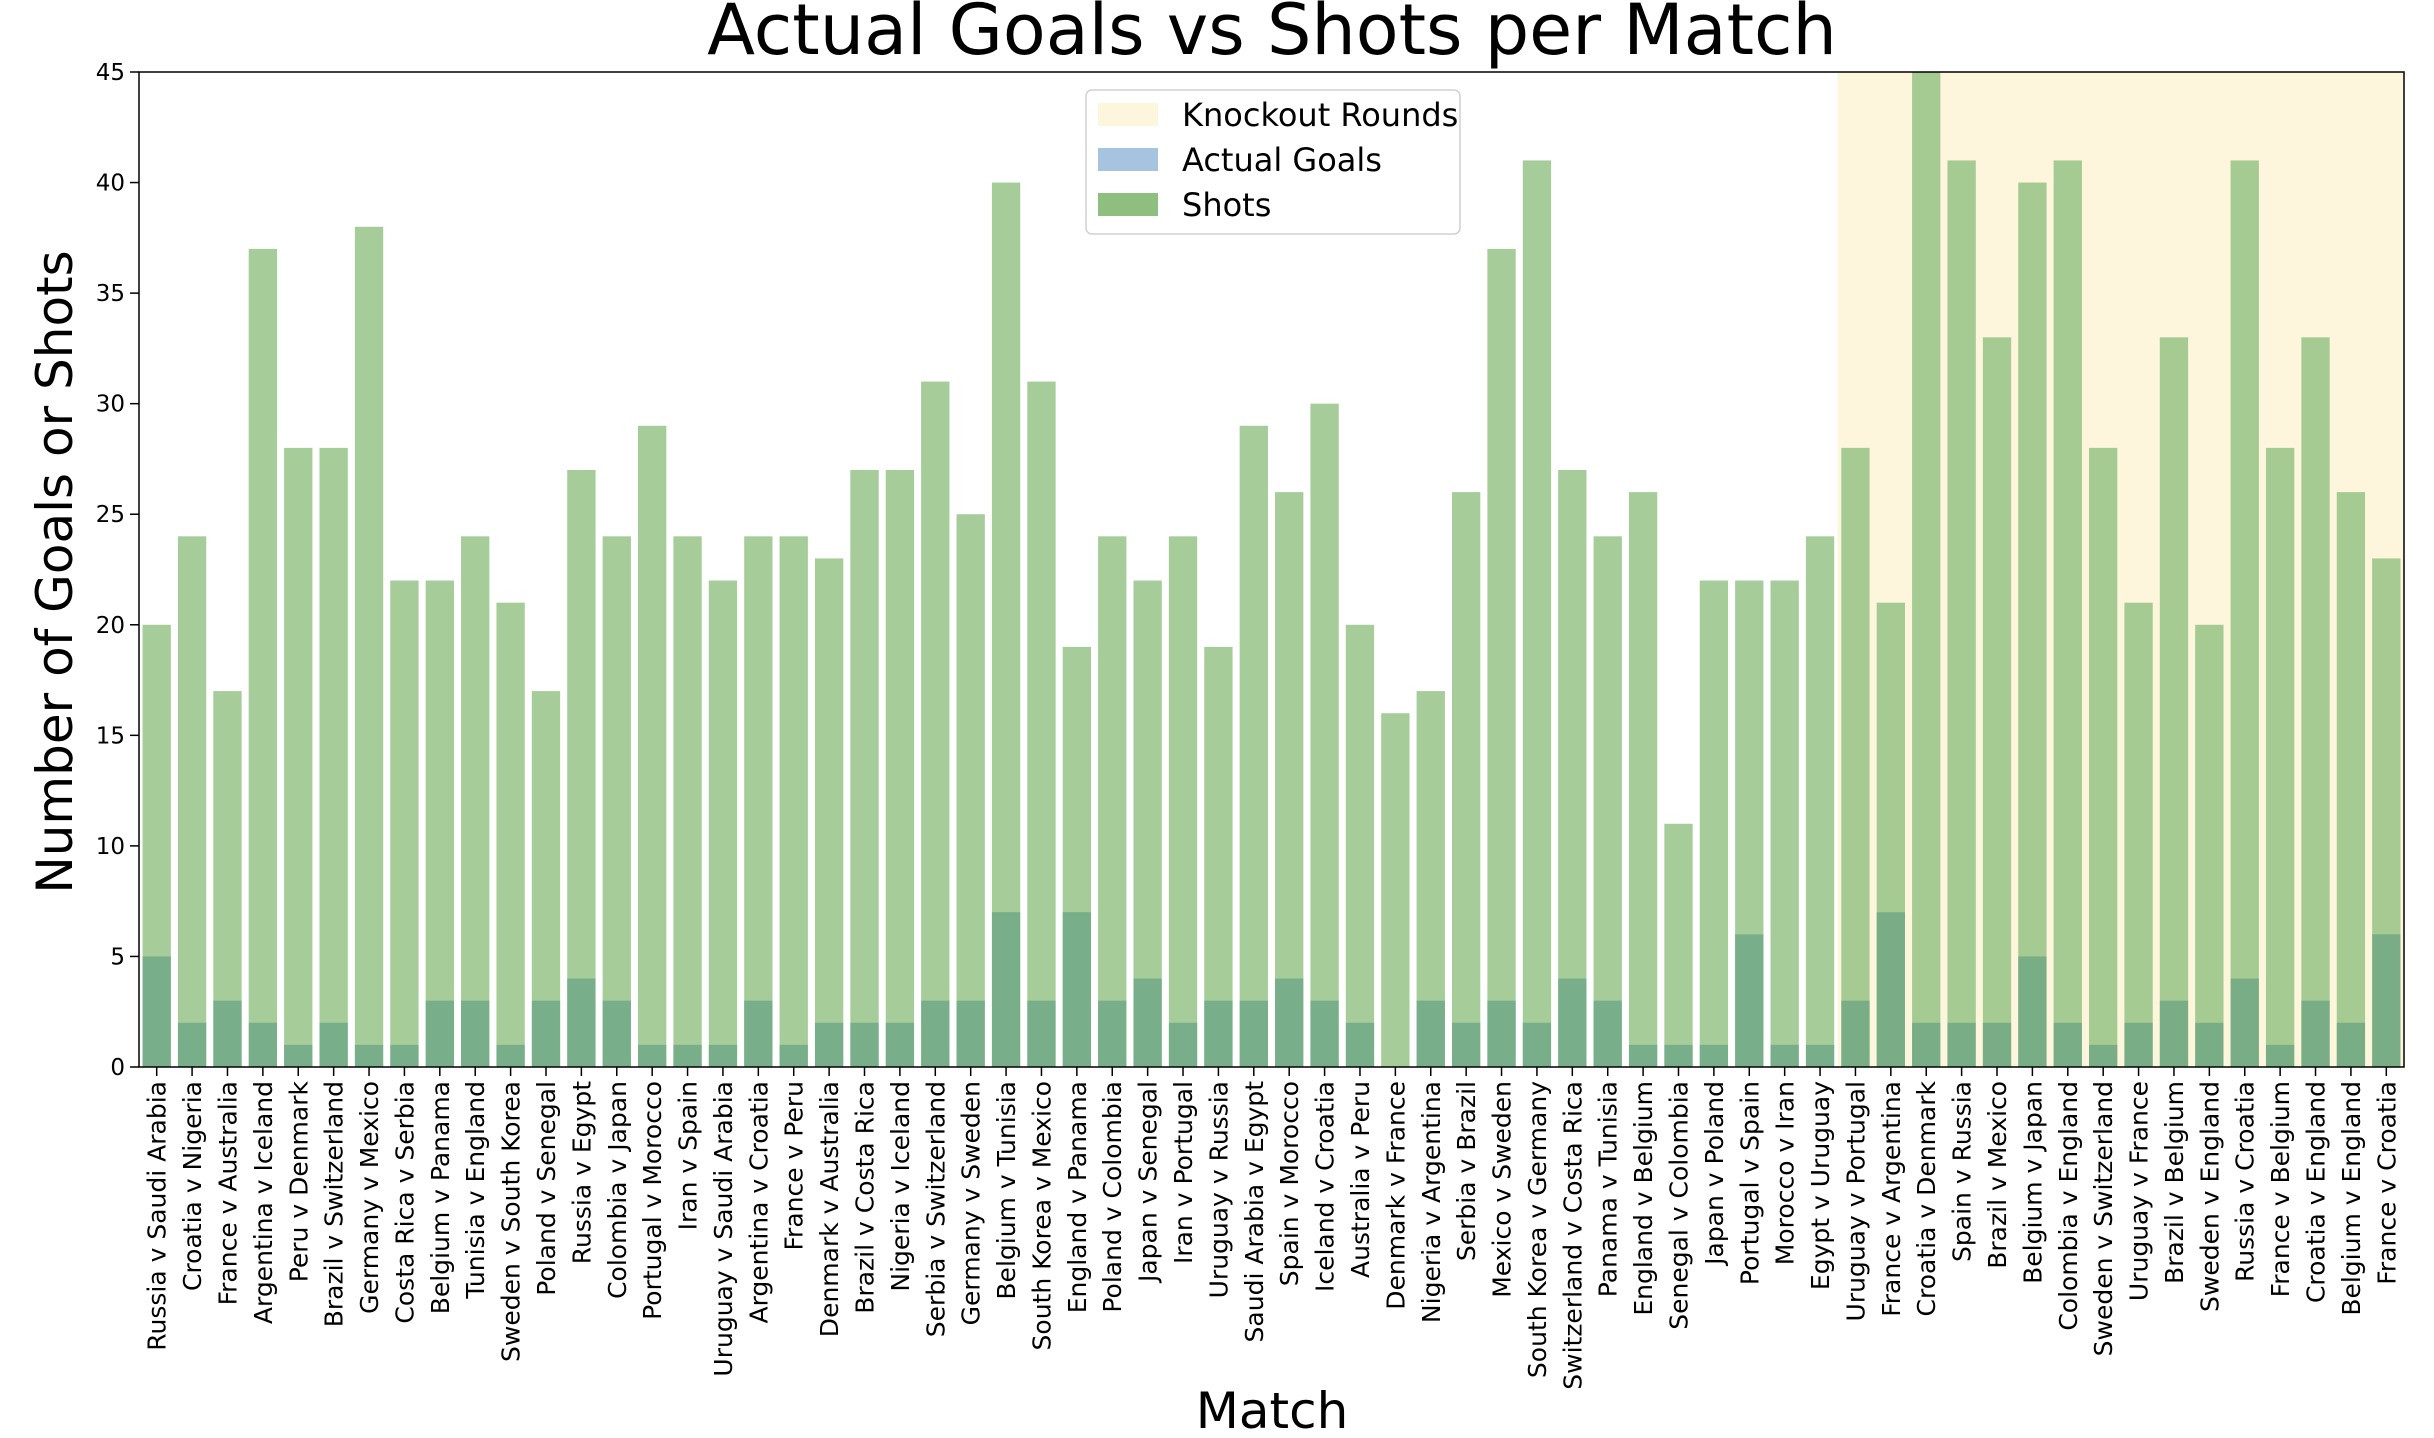  Describe the element at coordinates (1041, 1215) in the screenshot. I see `x-tick-label: South Korea v Mexico` at that location.